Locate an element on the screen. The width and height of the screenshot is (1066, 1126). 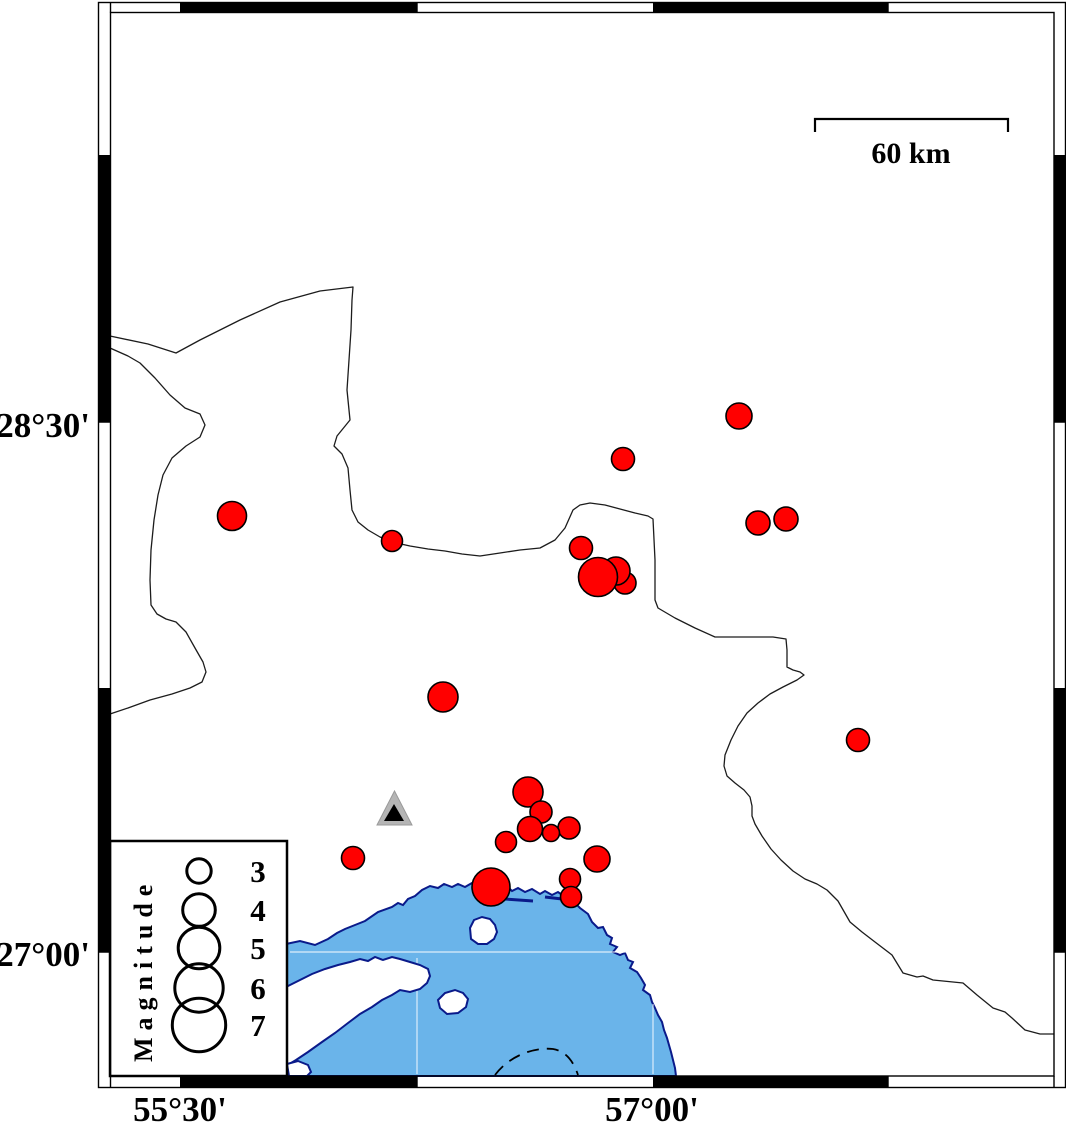
lat-label-2830: 28°30' is located at coordinates (45, 425).